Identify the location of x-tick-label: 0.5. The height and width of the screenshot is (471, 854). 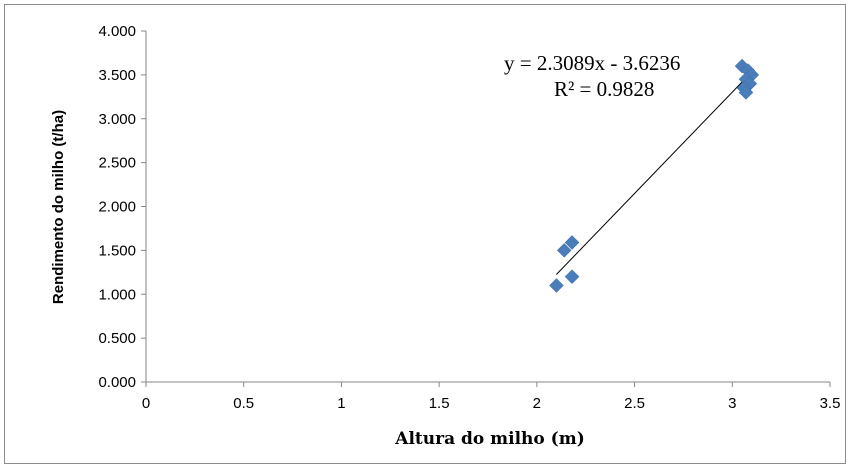
(243, 403).